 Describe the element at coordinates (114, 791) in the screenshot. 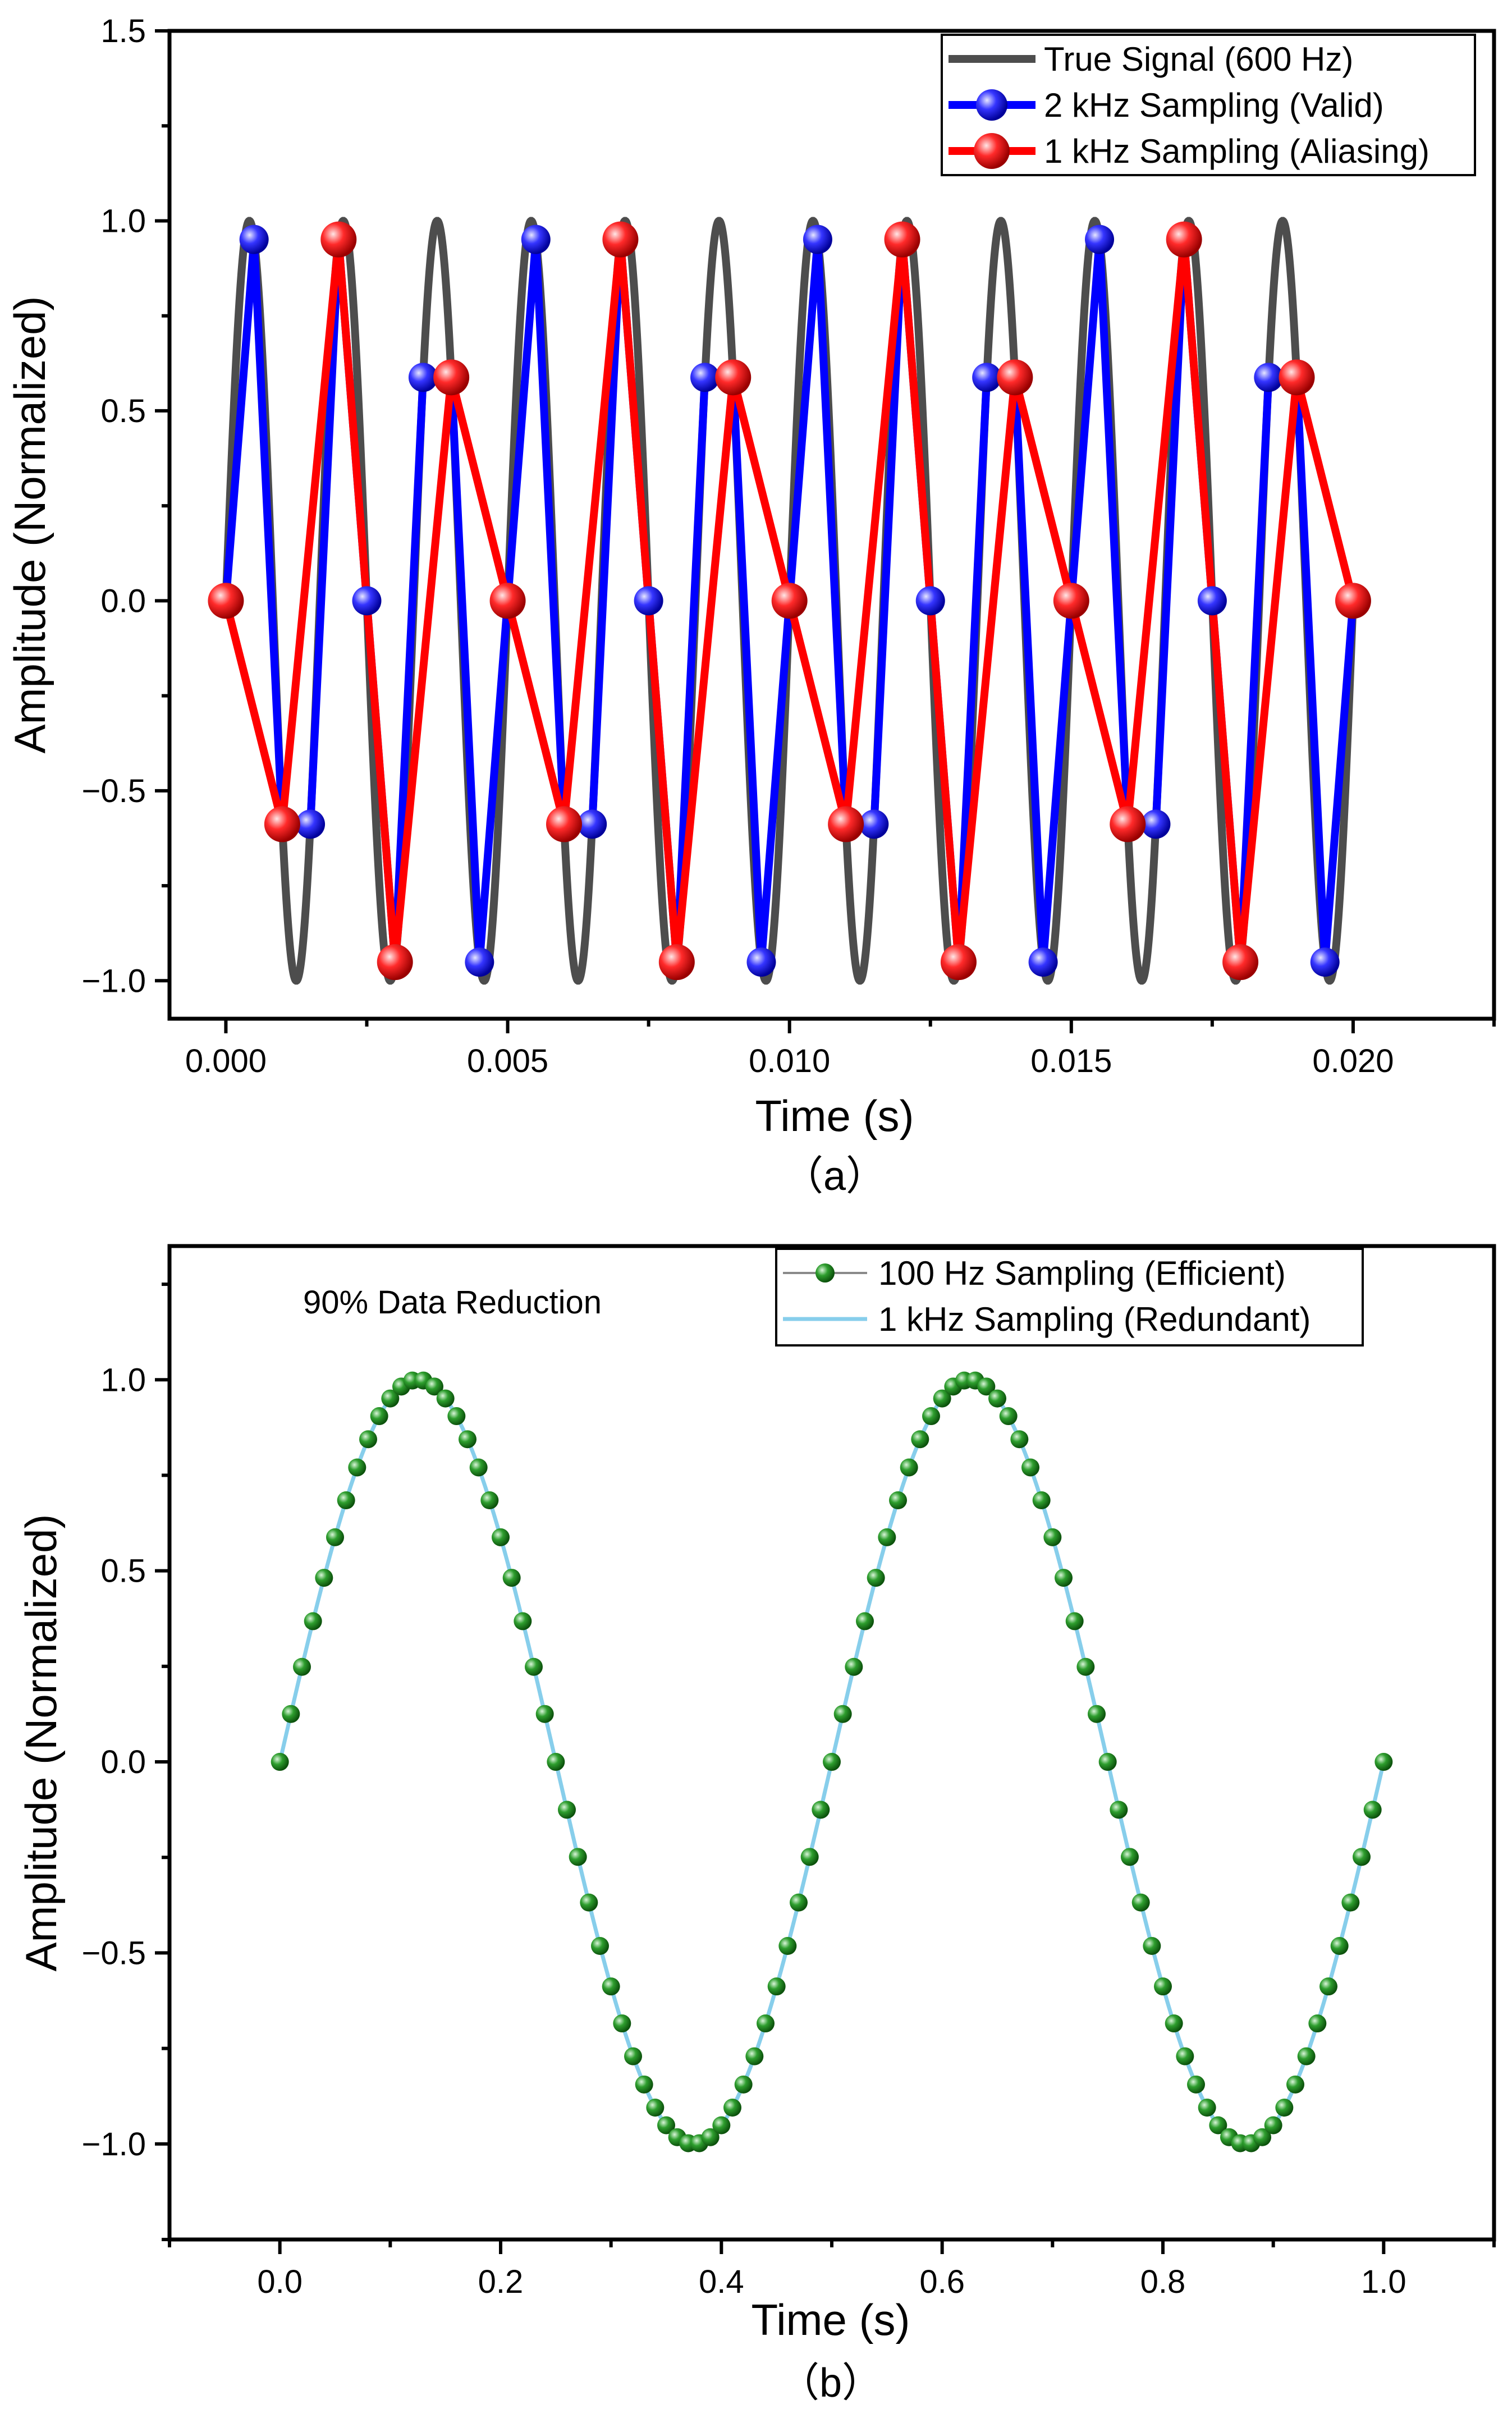

I see `chart-a-ytick-label: −0.5` at that location.